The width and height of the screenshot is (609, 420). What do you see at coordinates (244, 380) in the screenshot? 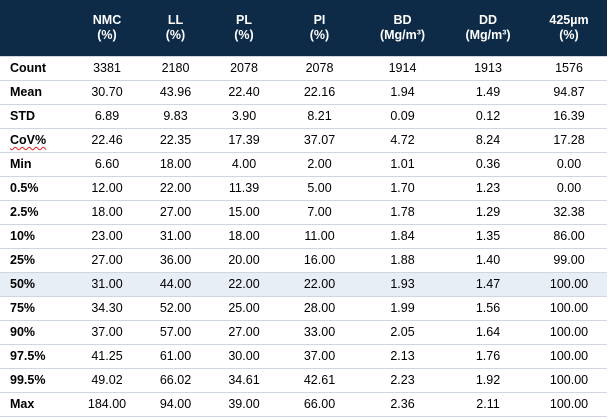
I see `table-cell: 34.61` at bounding box center [244, 380].